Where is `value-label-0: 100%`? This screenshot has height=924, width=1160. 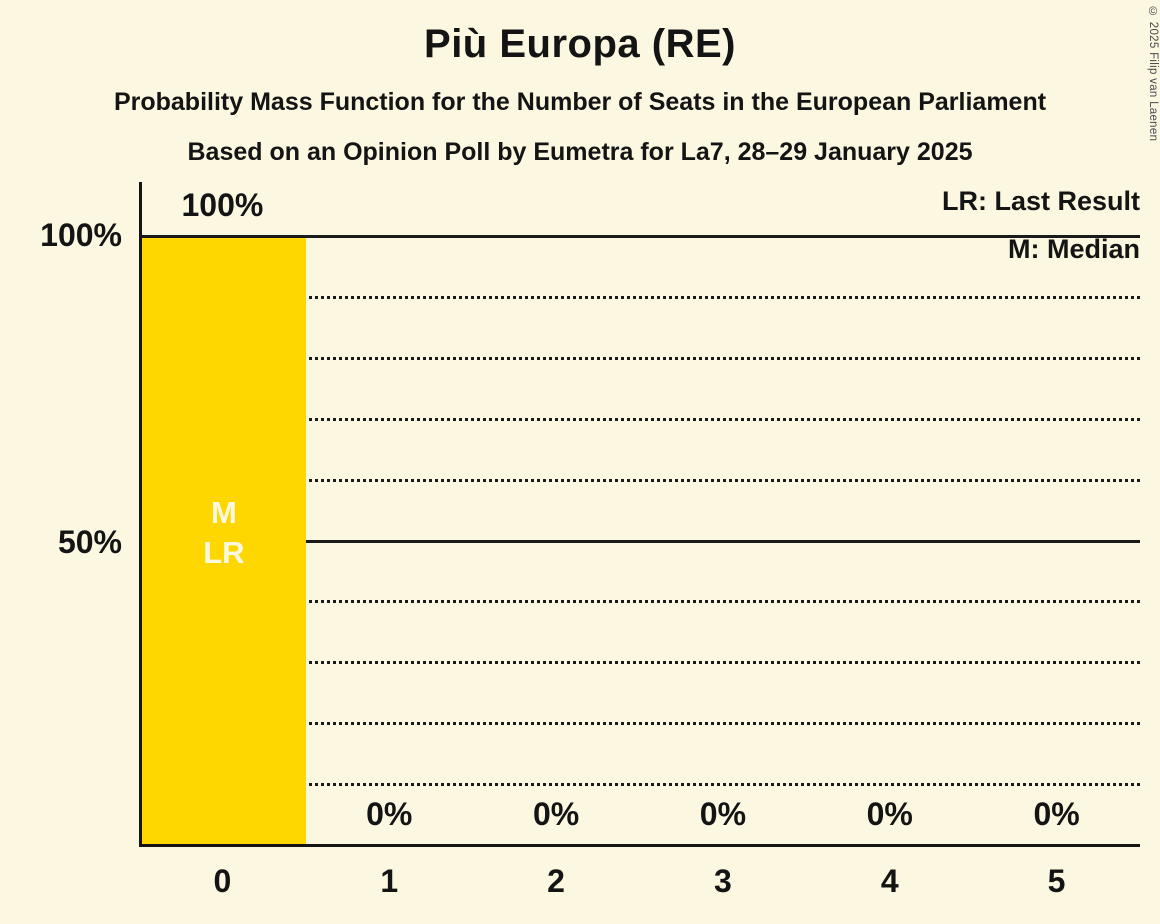 value-label-0: 100% is located at coordinates (222, 205).